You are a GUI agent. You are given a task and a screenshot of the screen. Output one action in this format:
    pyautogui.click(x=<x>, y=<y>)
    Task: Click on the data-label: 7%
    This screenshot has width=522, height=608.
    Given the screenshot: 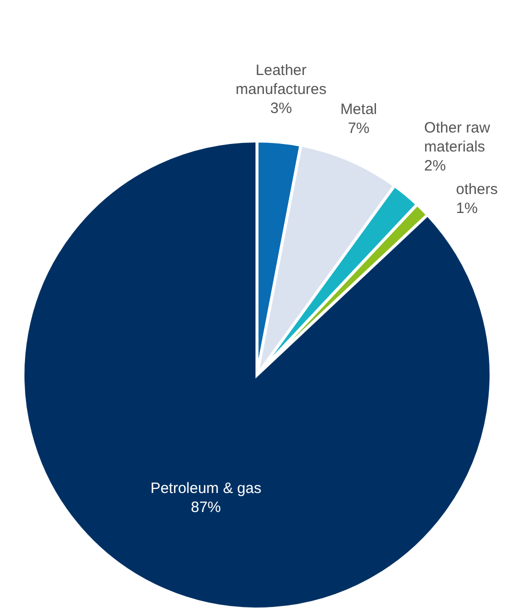 What is the action you would take?
    pyautogui.click(x=359, y=129)
    